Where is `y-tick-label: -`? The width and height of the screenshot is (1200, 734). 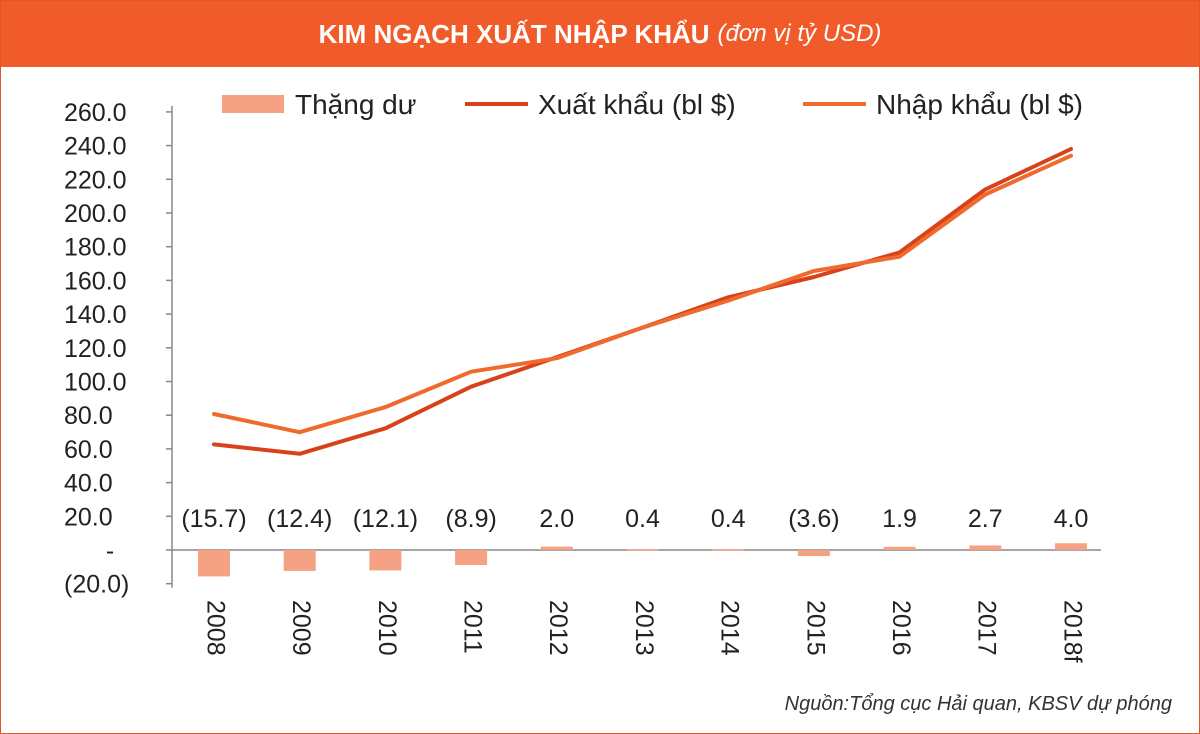
y-tick-label: - is located at coordinates (110, 551).